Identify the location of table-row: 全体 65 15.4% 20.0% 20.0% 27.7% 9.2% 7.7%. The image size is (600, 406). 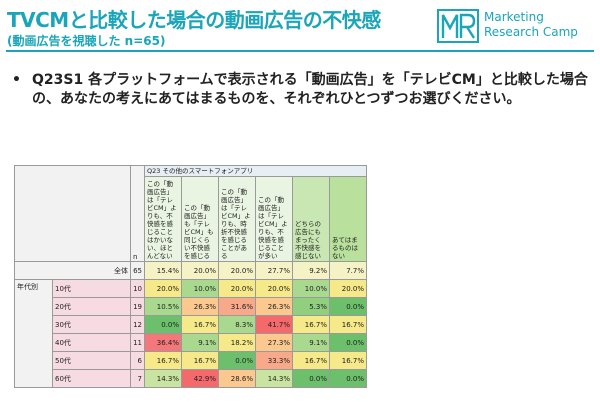
(190, 270).